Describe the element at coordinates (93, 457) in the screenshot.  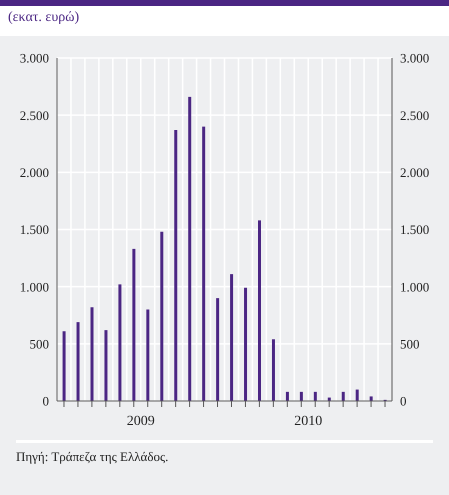
I see `text: Πηγή: Τράπεζα της Ελλάδος.` at that location.